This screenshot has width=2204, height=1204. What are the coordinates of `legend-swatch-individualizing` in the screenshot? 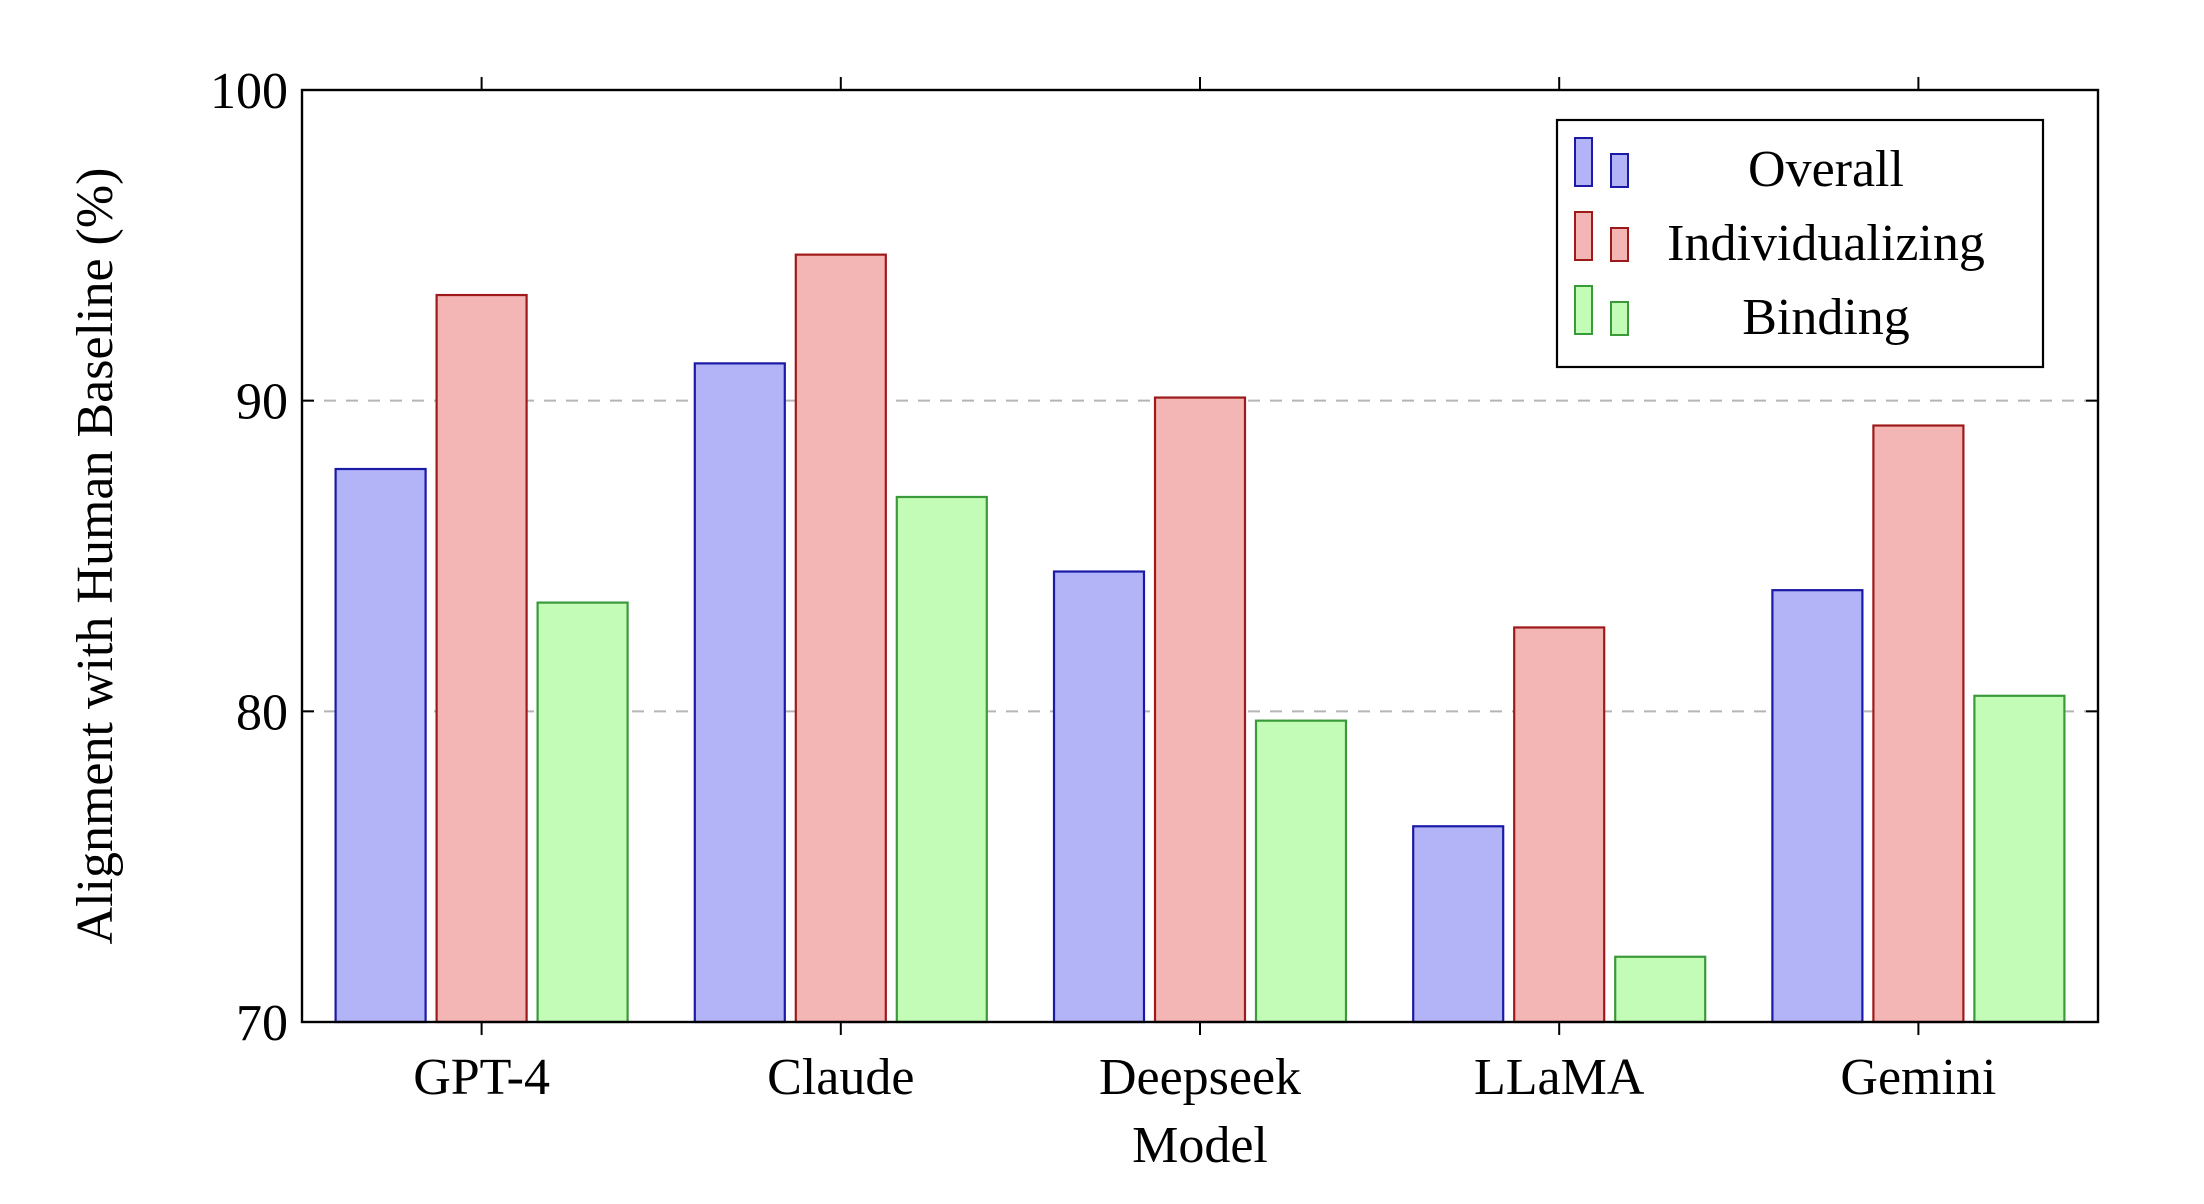 It's located at (1583, 236).